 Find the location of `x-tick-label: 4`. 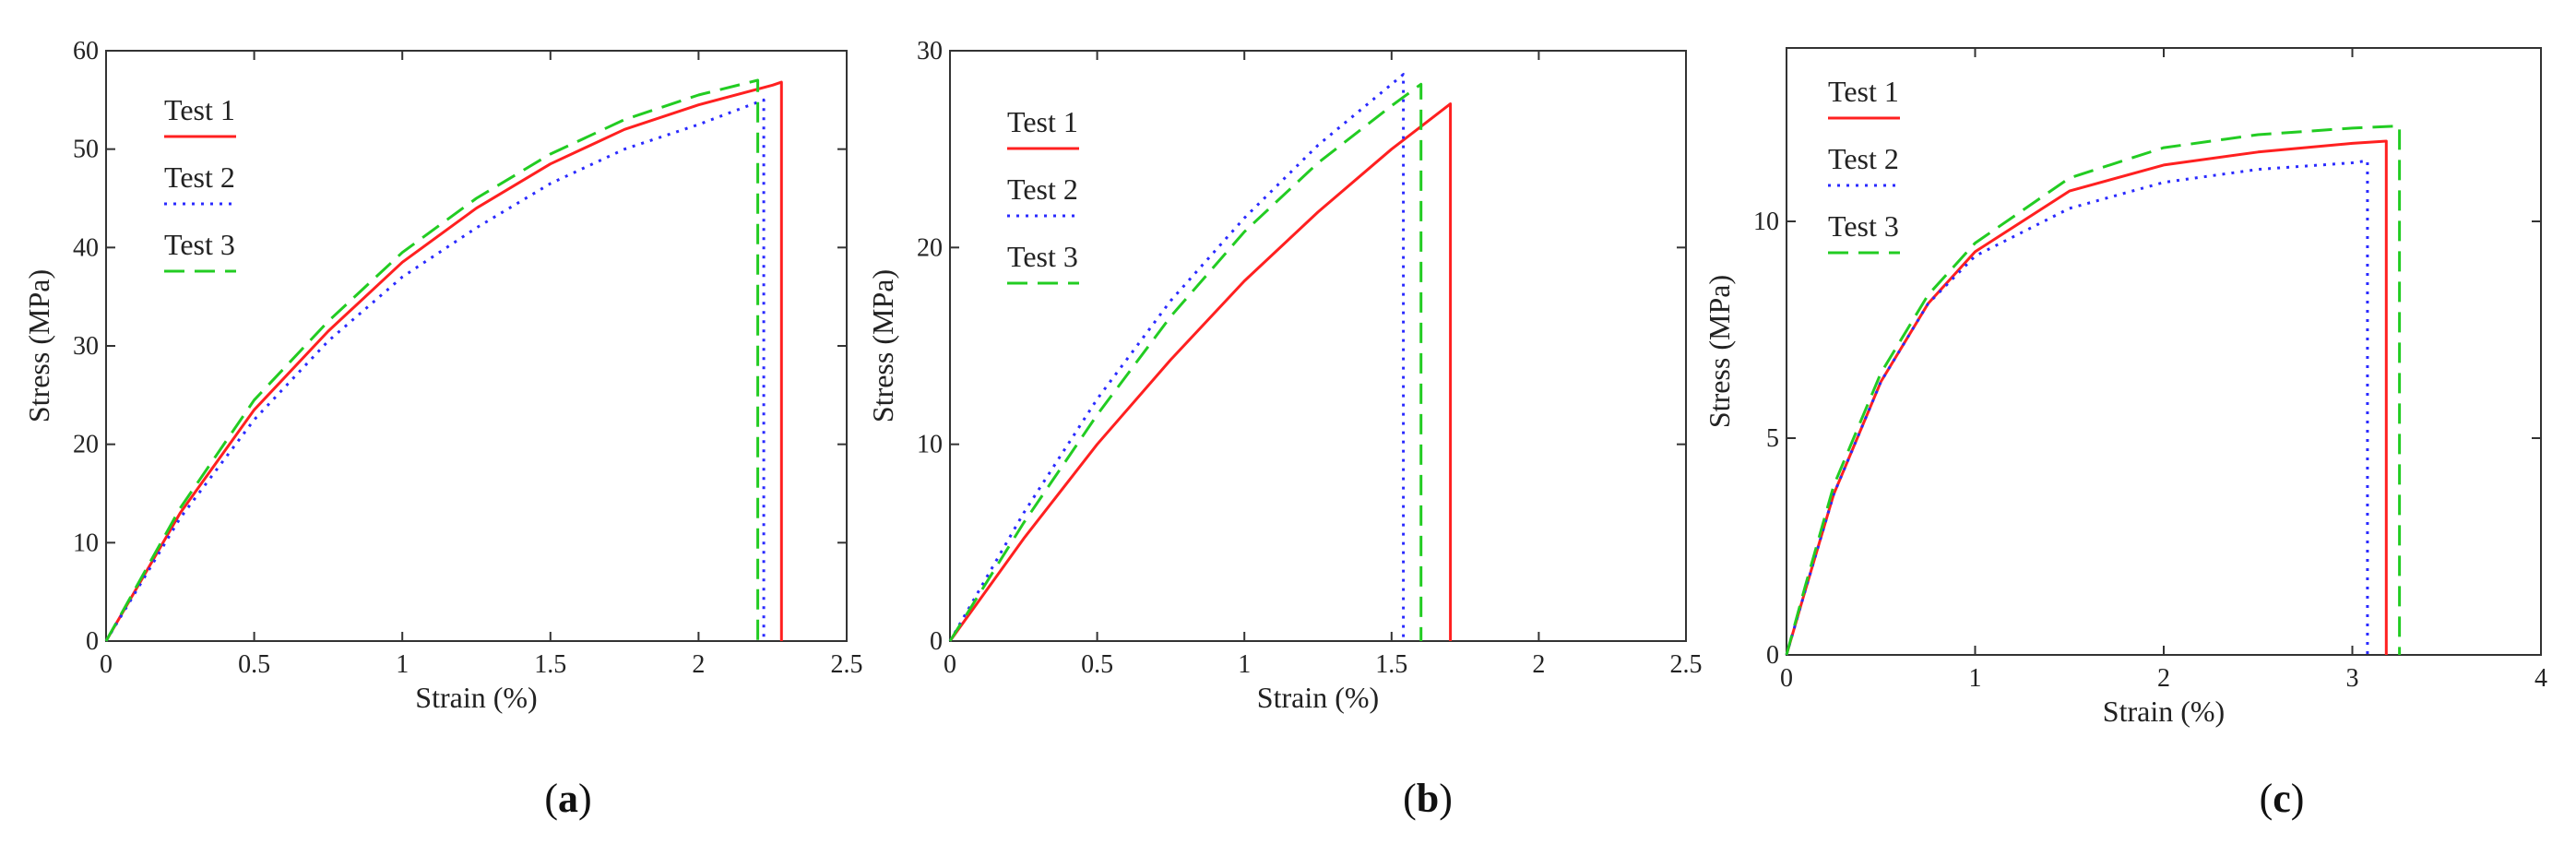

x-tick-label: 4 is located at coordinates (2540, 678).